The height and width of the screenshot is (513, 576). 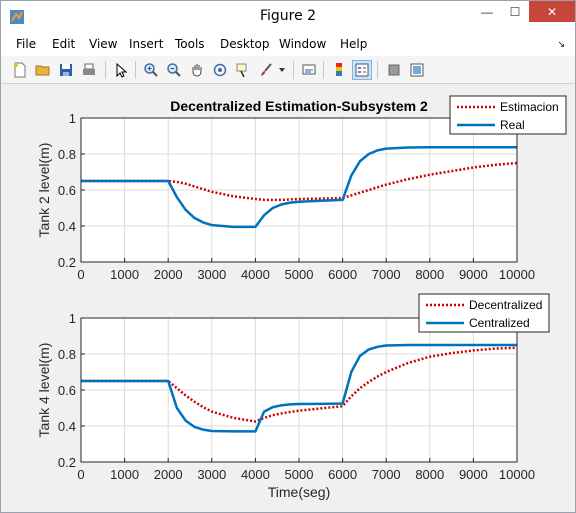 What do you see at coordinates (174, 70) in the screenshot?
I see `zoom-out-icon` at bounding box center [174, 70].